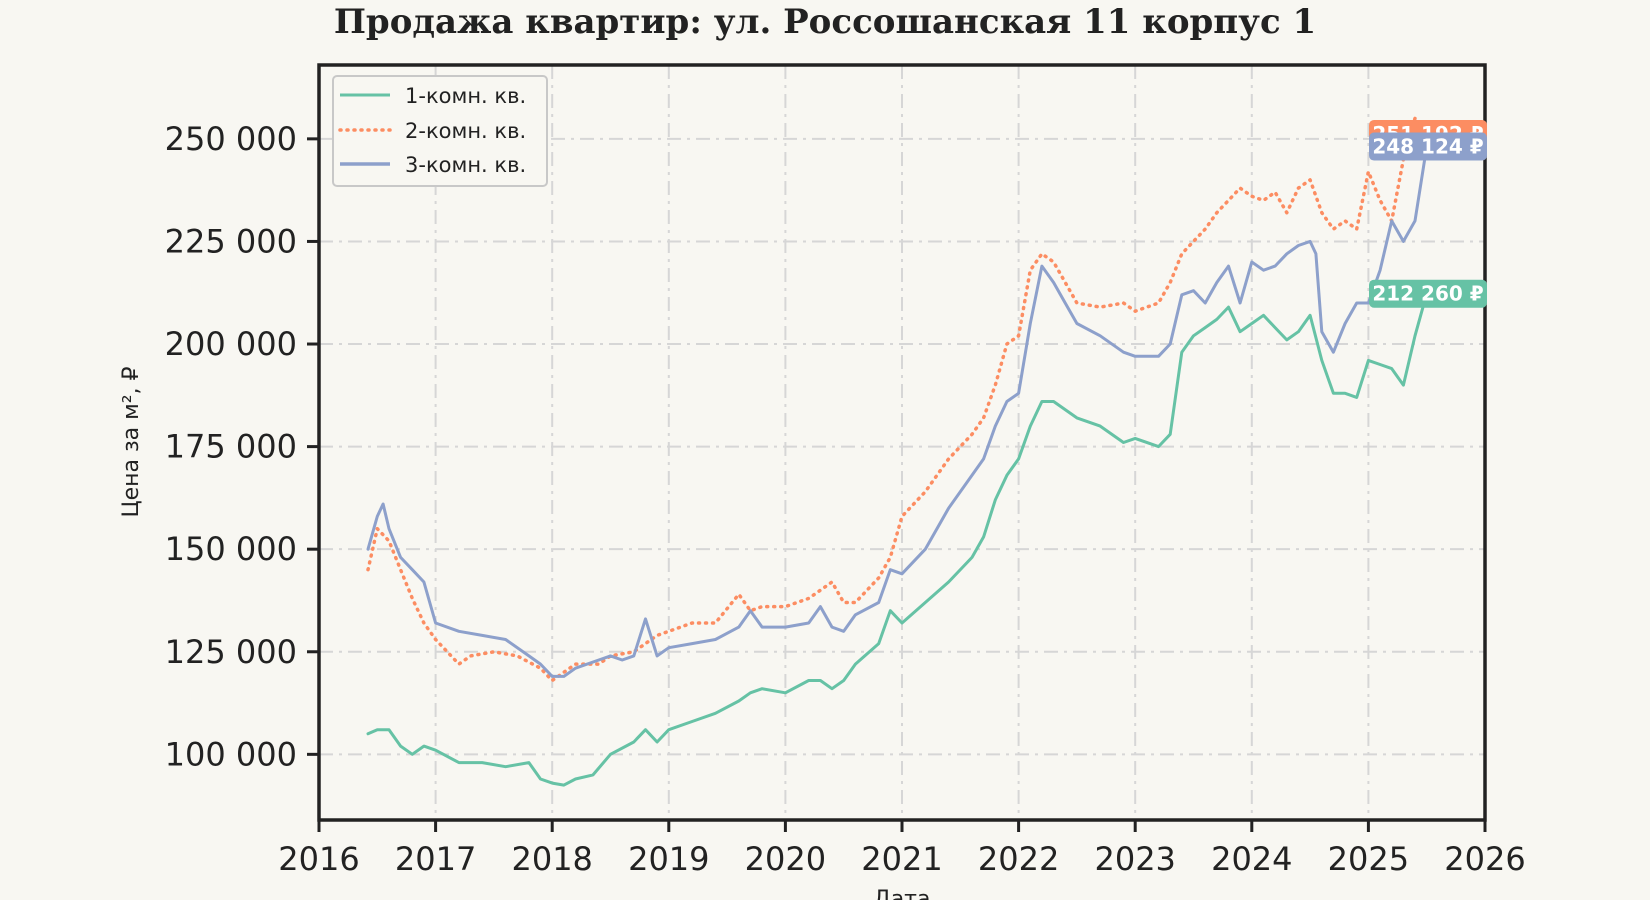 The width and height of the screenshot is (1650, 900). Describe the element at coordinates (131, 441) in the screenshot. I see `y-axis-label: Цена за м², ₽` at that location.